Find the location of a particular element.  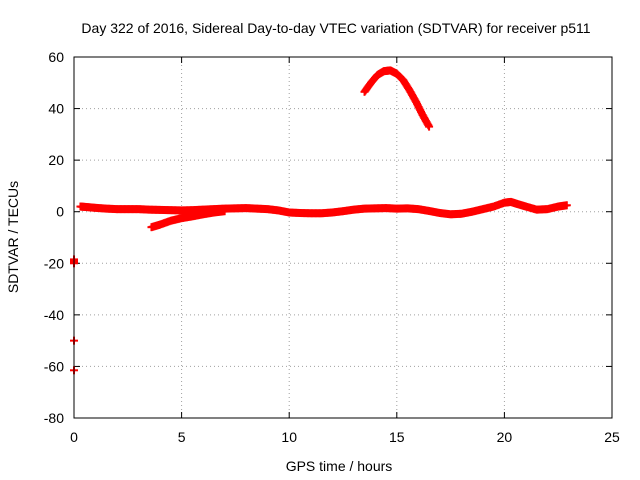

y-tick-label: -60 is located at coordinates (54, 366).